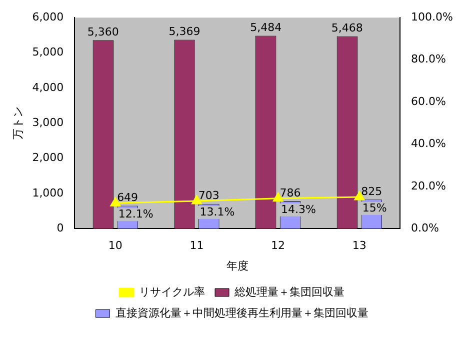  I want to click on data-label: 13.1%, so click(217, 211).